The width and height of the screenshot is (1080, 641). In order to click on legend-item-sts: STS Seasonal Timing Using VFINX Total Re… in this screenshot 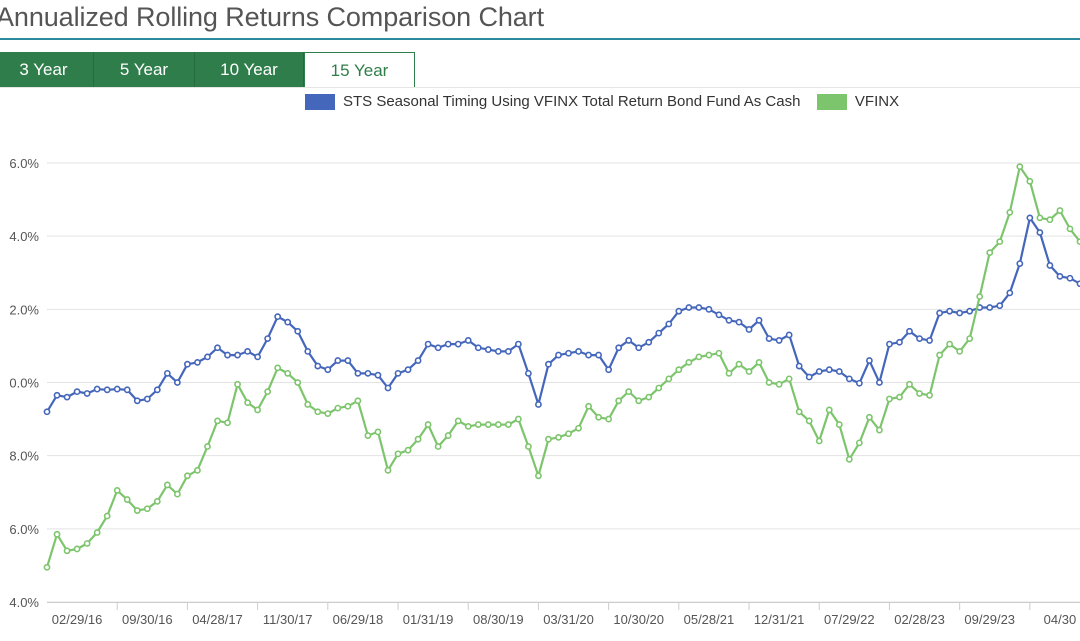, I will do `click(552, 101)`.